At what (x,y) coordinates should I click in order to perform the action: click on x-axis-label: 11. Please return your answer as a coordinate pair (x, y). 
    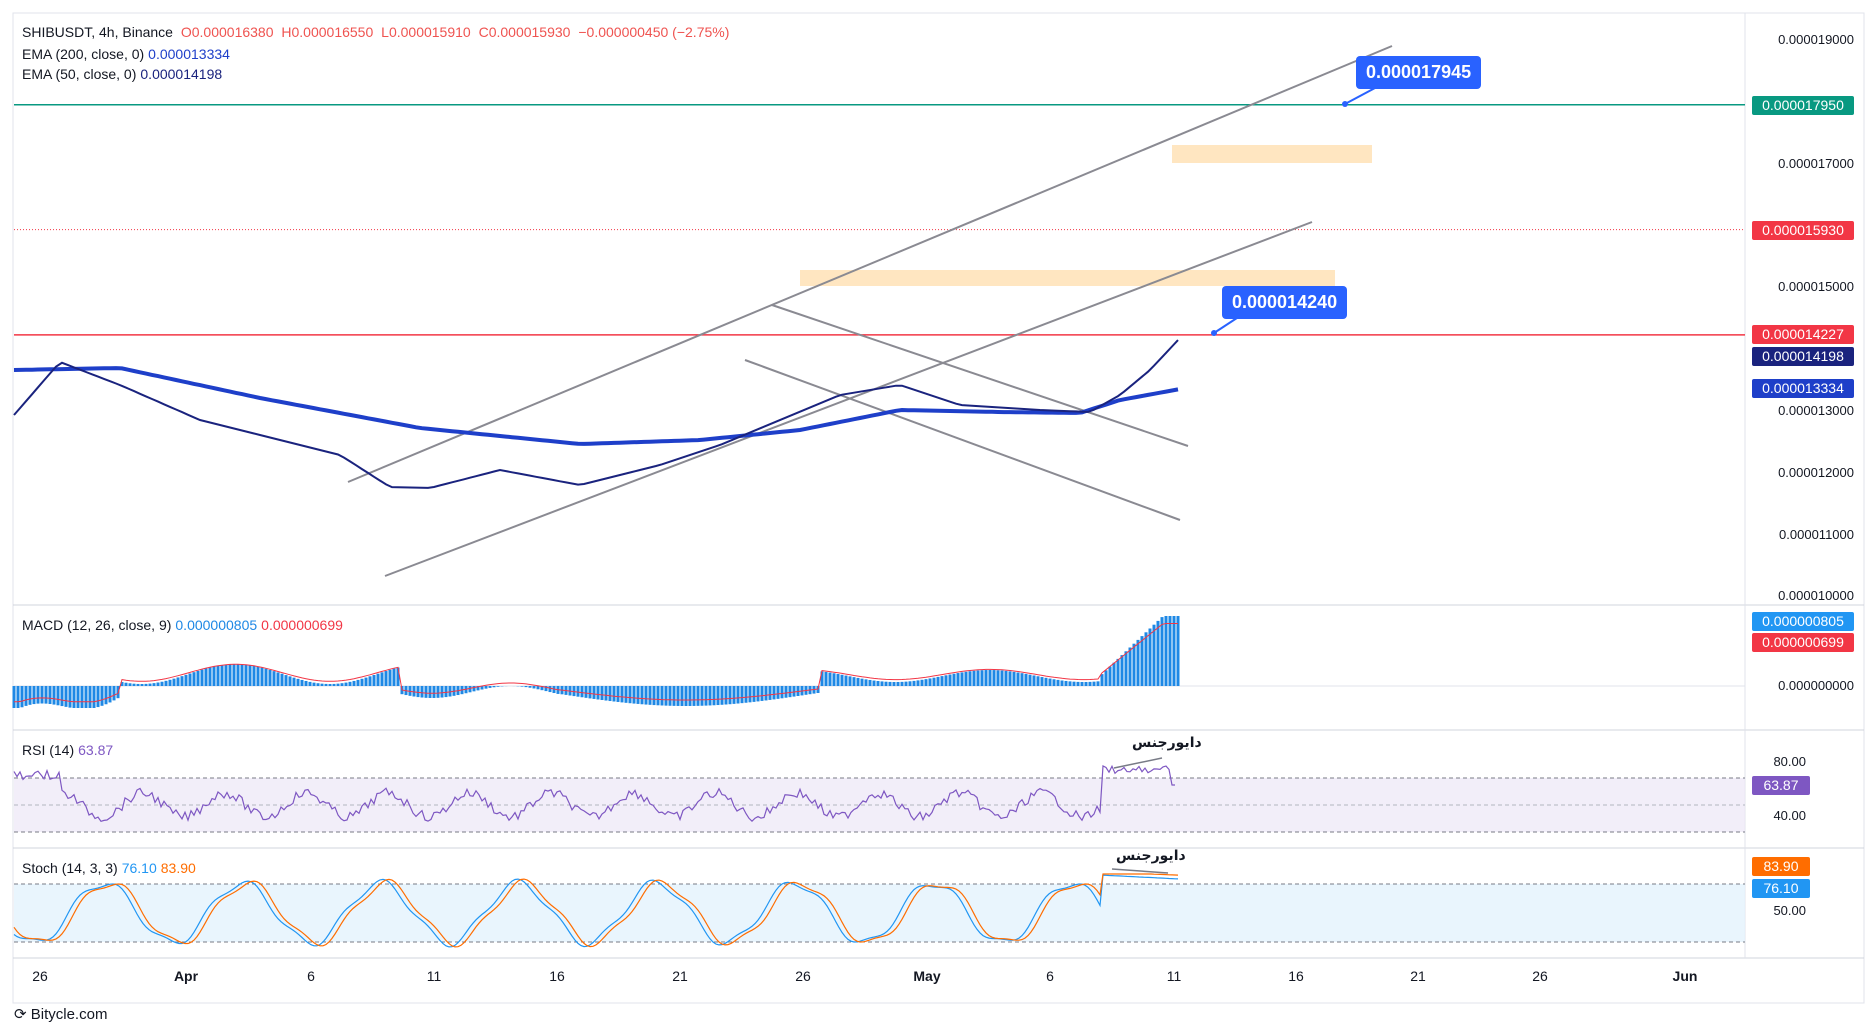
    Looking at the image, I should click on (1174, 976).